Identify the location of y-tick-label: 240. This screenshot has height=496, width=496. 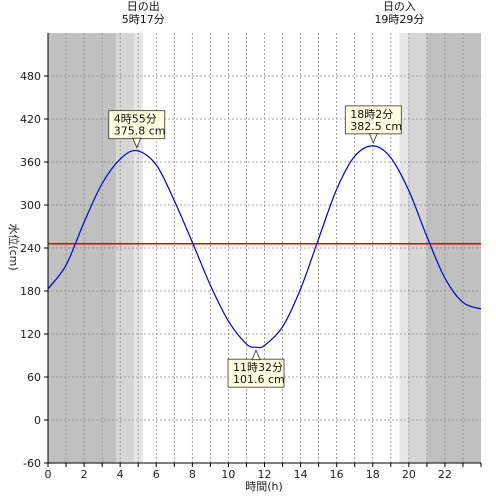
(30, 248).